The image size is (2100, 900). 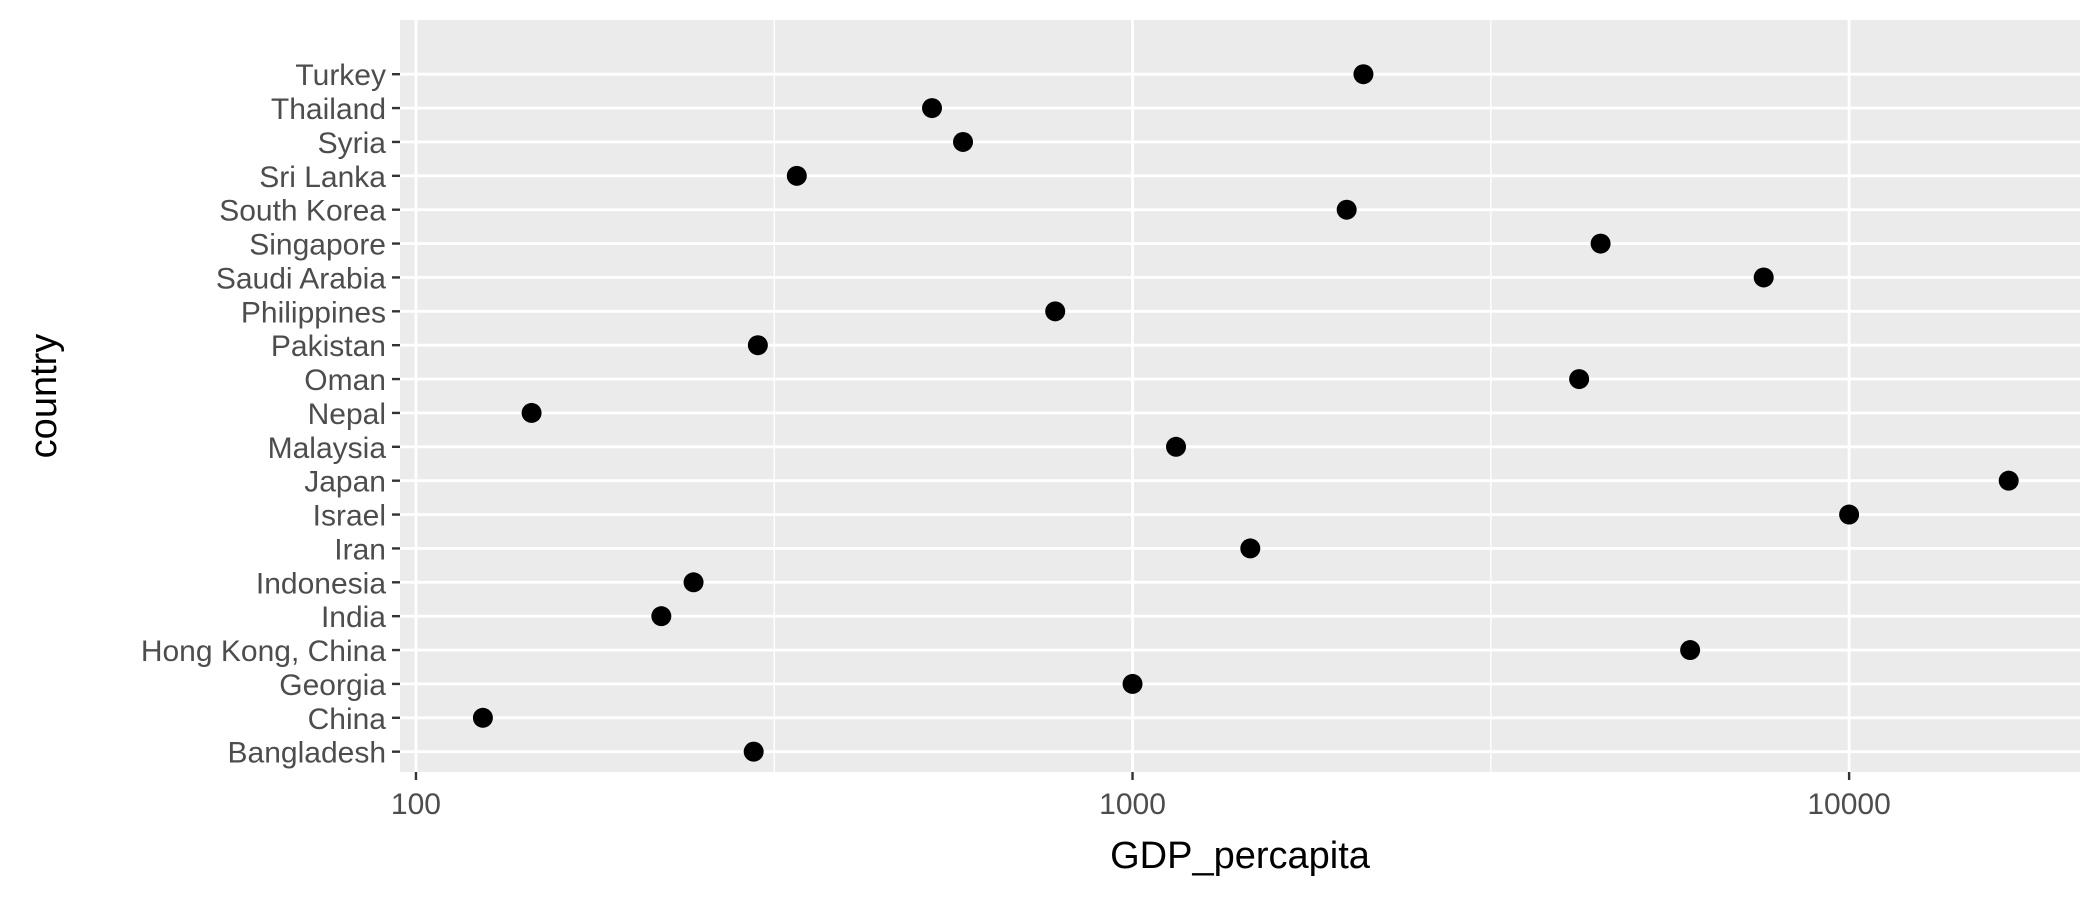 What do you see at coordinates (327, 448) in the screenshot?
I see `y-tick-label: Malaysia` at bounding box center [327, 448].